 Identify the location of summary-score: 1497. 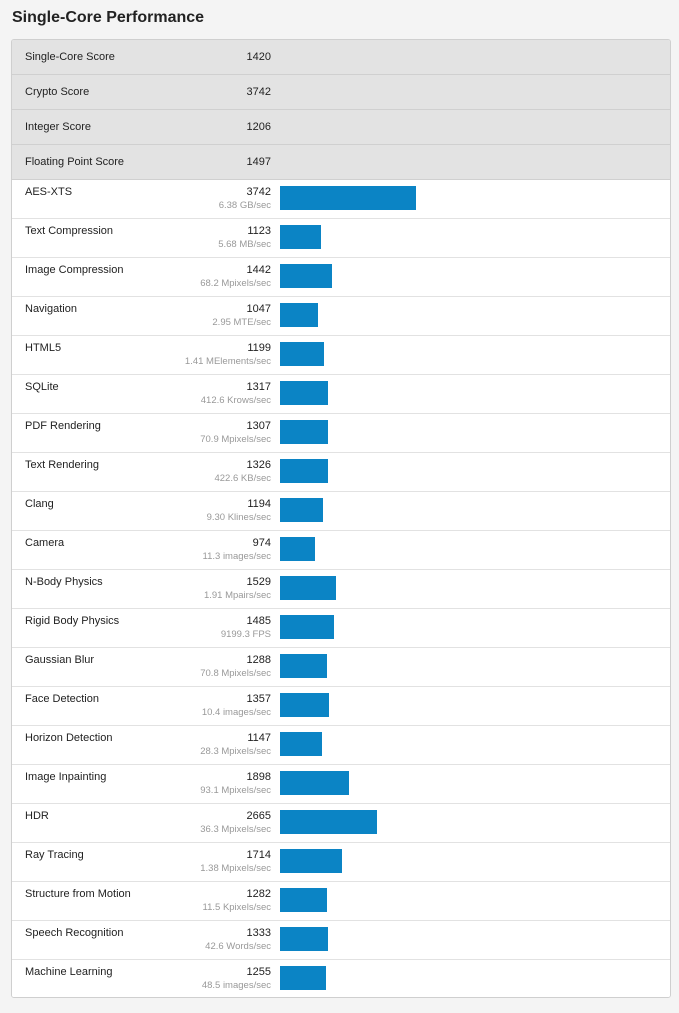
(258, 162).